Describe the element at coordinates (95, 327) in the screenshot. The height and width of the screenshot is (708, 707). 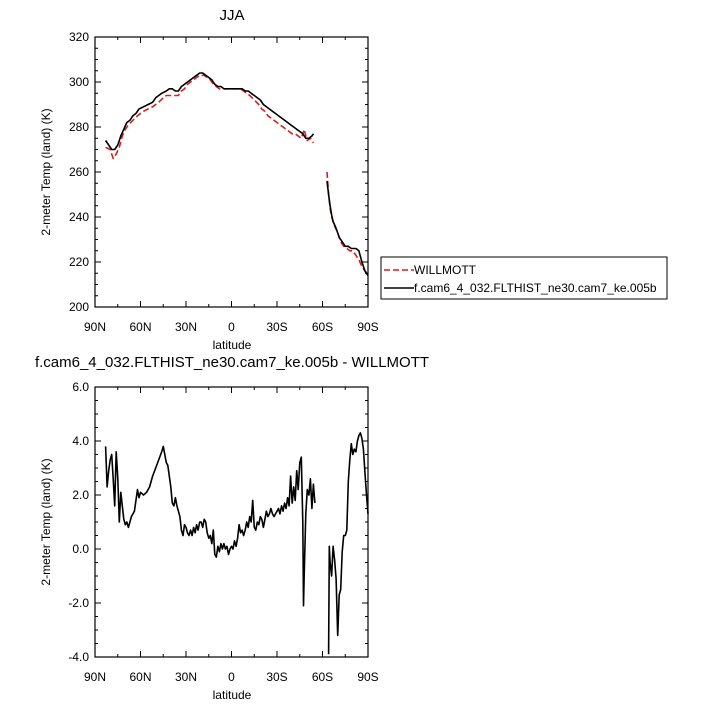
I see `top-x-tick-label: 90N` at that location.